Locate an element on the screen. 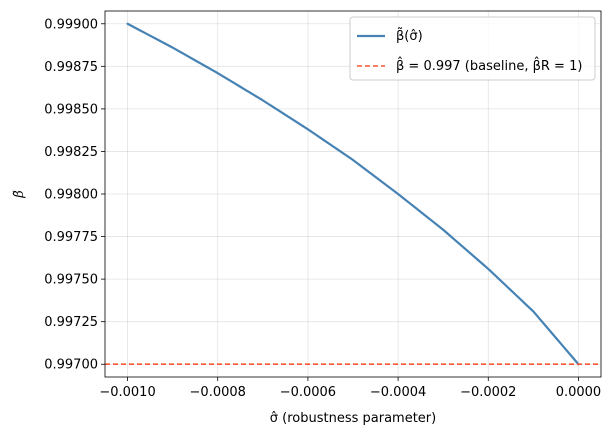 The image size is (612, 439). y-tick-label: 0.99700 is located at coordinates (71, 365).